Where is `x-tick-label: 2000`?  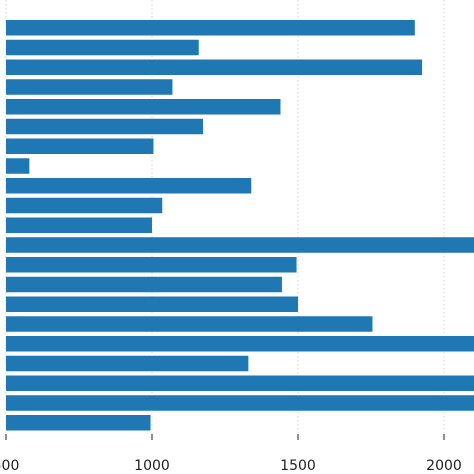 x-tick-label: 2000 is located at coordinates (444, 466).